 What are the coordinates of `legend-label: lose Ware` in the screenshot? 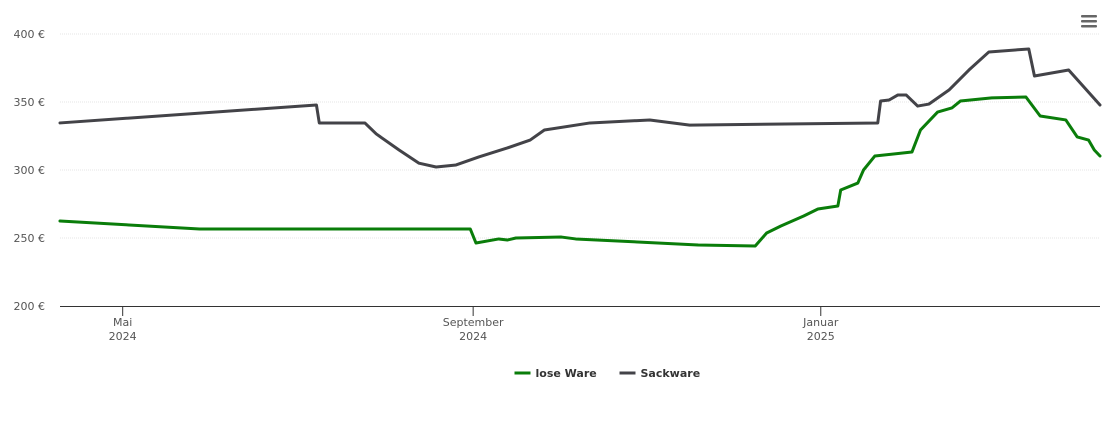 It's located at (566, 373).